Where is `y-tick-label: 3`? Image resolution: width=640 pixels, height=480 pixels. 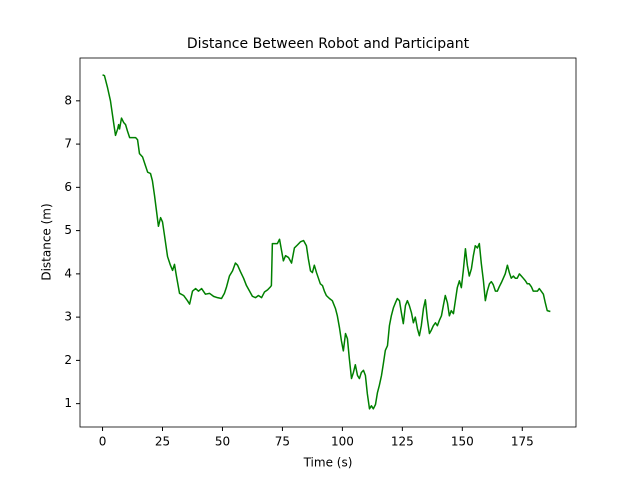
y-tick-label: 3 is located at coordinates (68, 317).